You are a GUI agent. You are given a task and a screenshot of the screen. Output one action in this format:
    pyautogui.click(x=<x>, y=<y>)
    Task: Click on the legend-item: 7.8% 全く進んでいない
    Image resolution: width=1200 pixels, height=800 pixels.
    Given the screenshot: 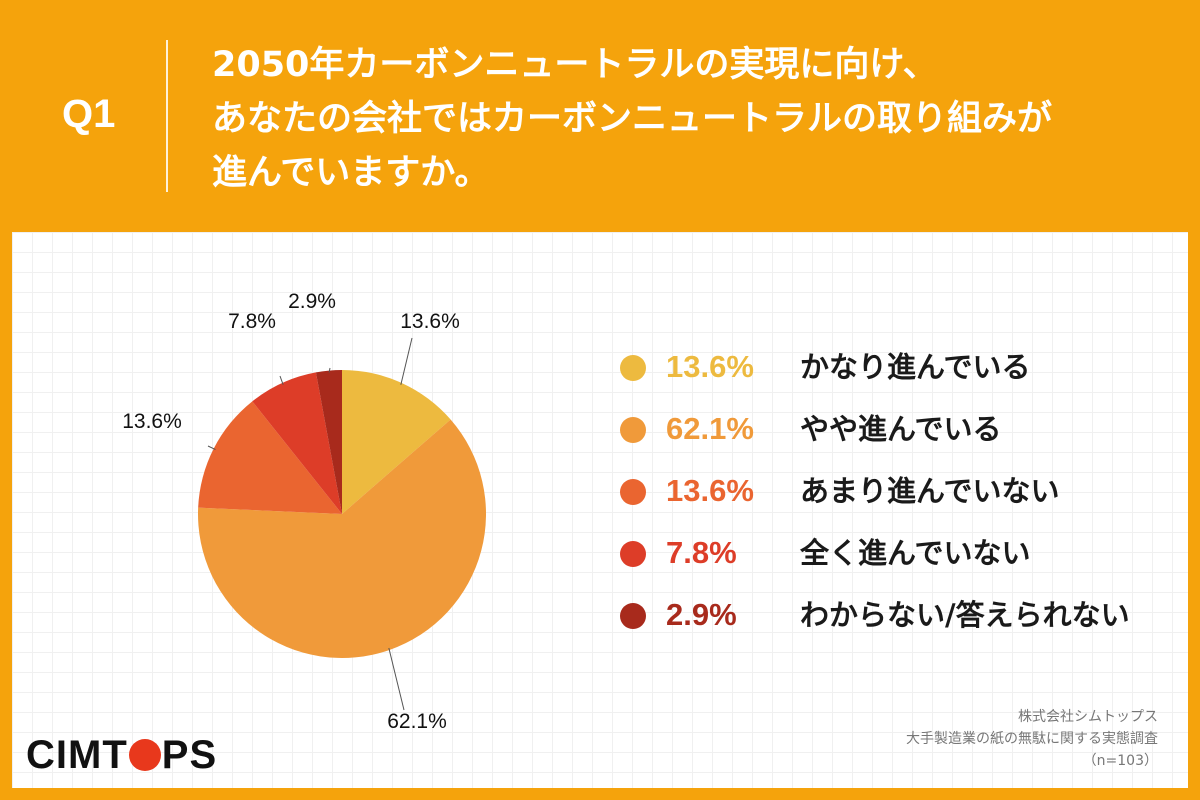 What is the action you would take?
    pyautogui.click(x=900, y=564)
    